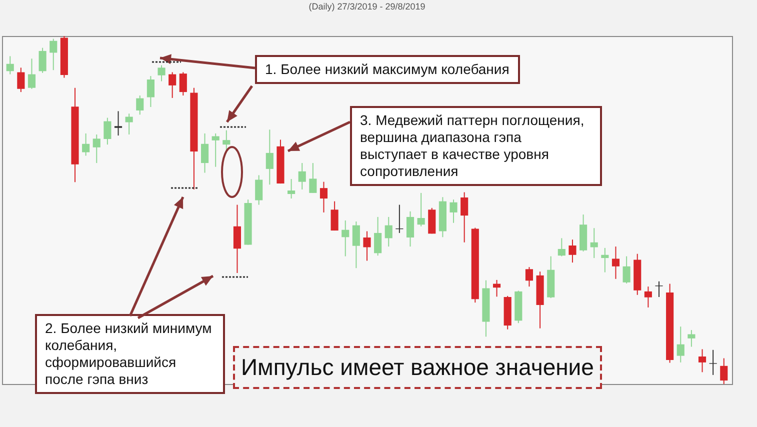  I want to click on annotation: 2. Более низкий минимум колебания, сформировавшийся после гэпа вниз, so click(130, 354).